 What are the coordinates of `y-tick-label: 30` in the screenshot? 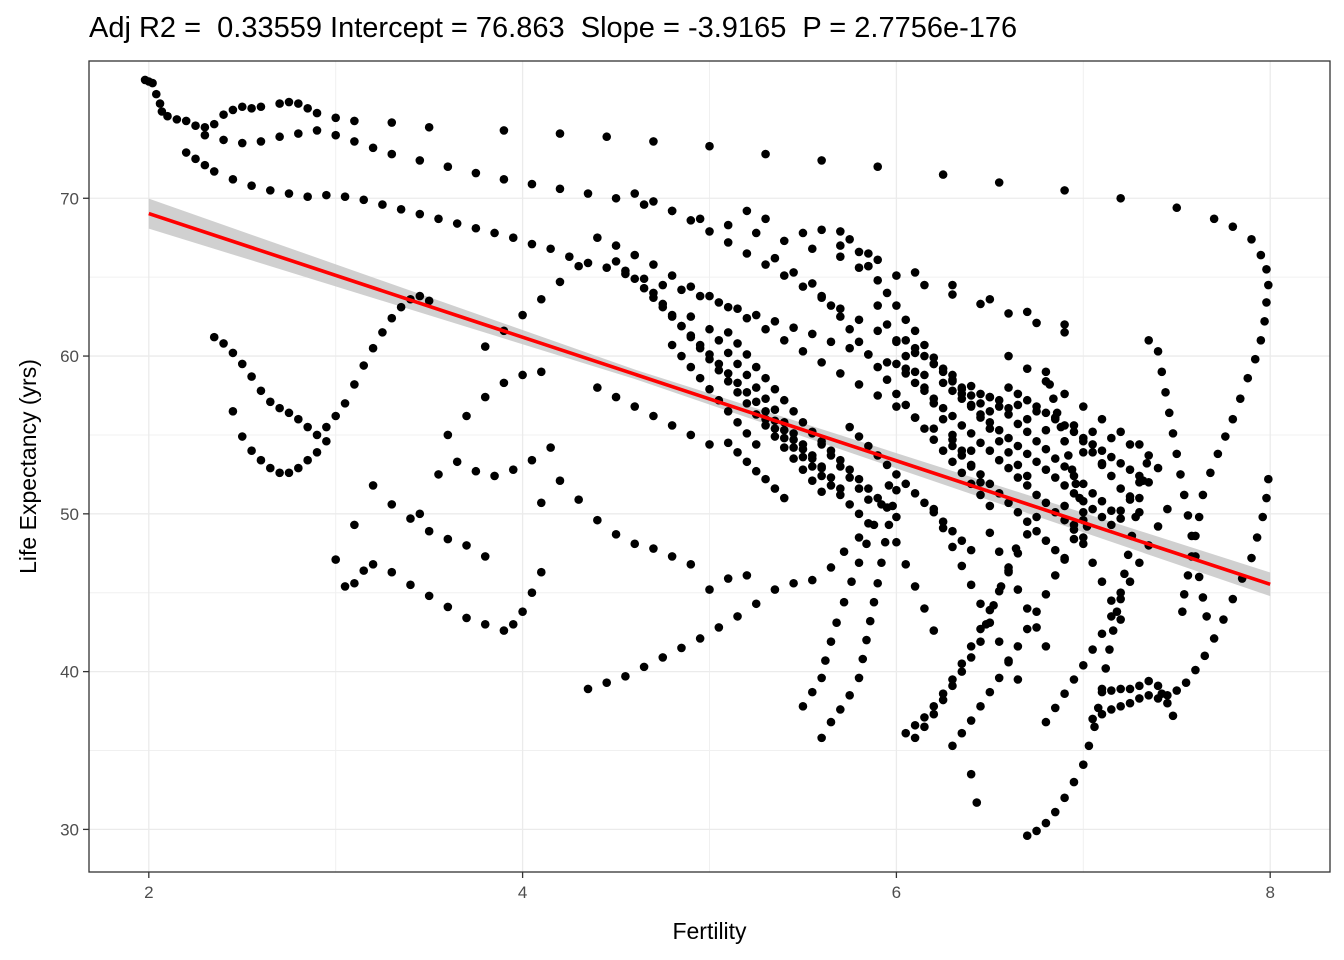 It's located at (69, 829).